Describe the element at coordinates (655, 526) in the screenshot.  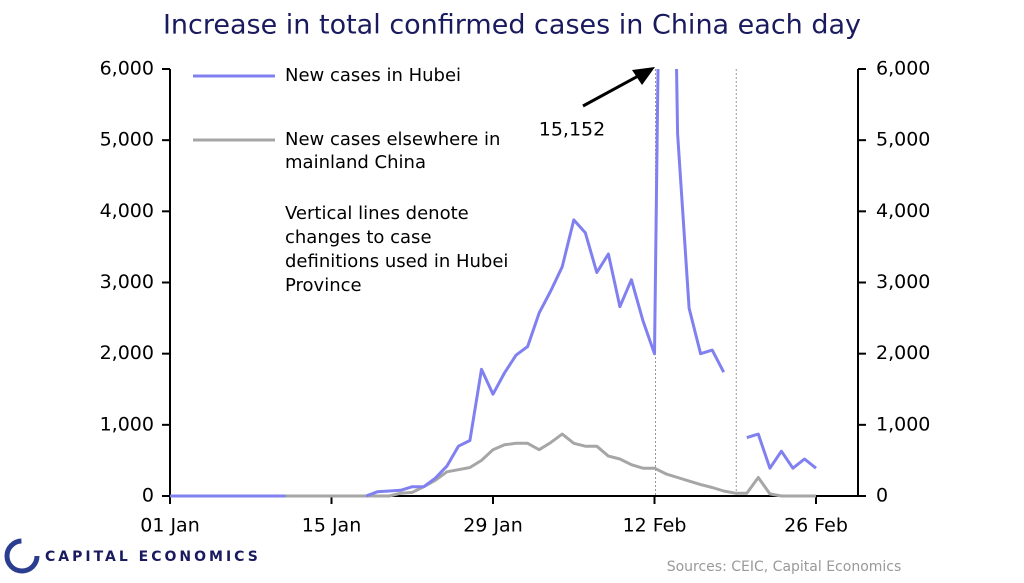
I see `x-tick-label: 12 Feb` at that location.